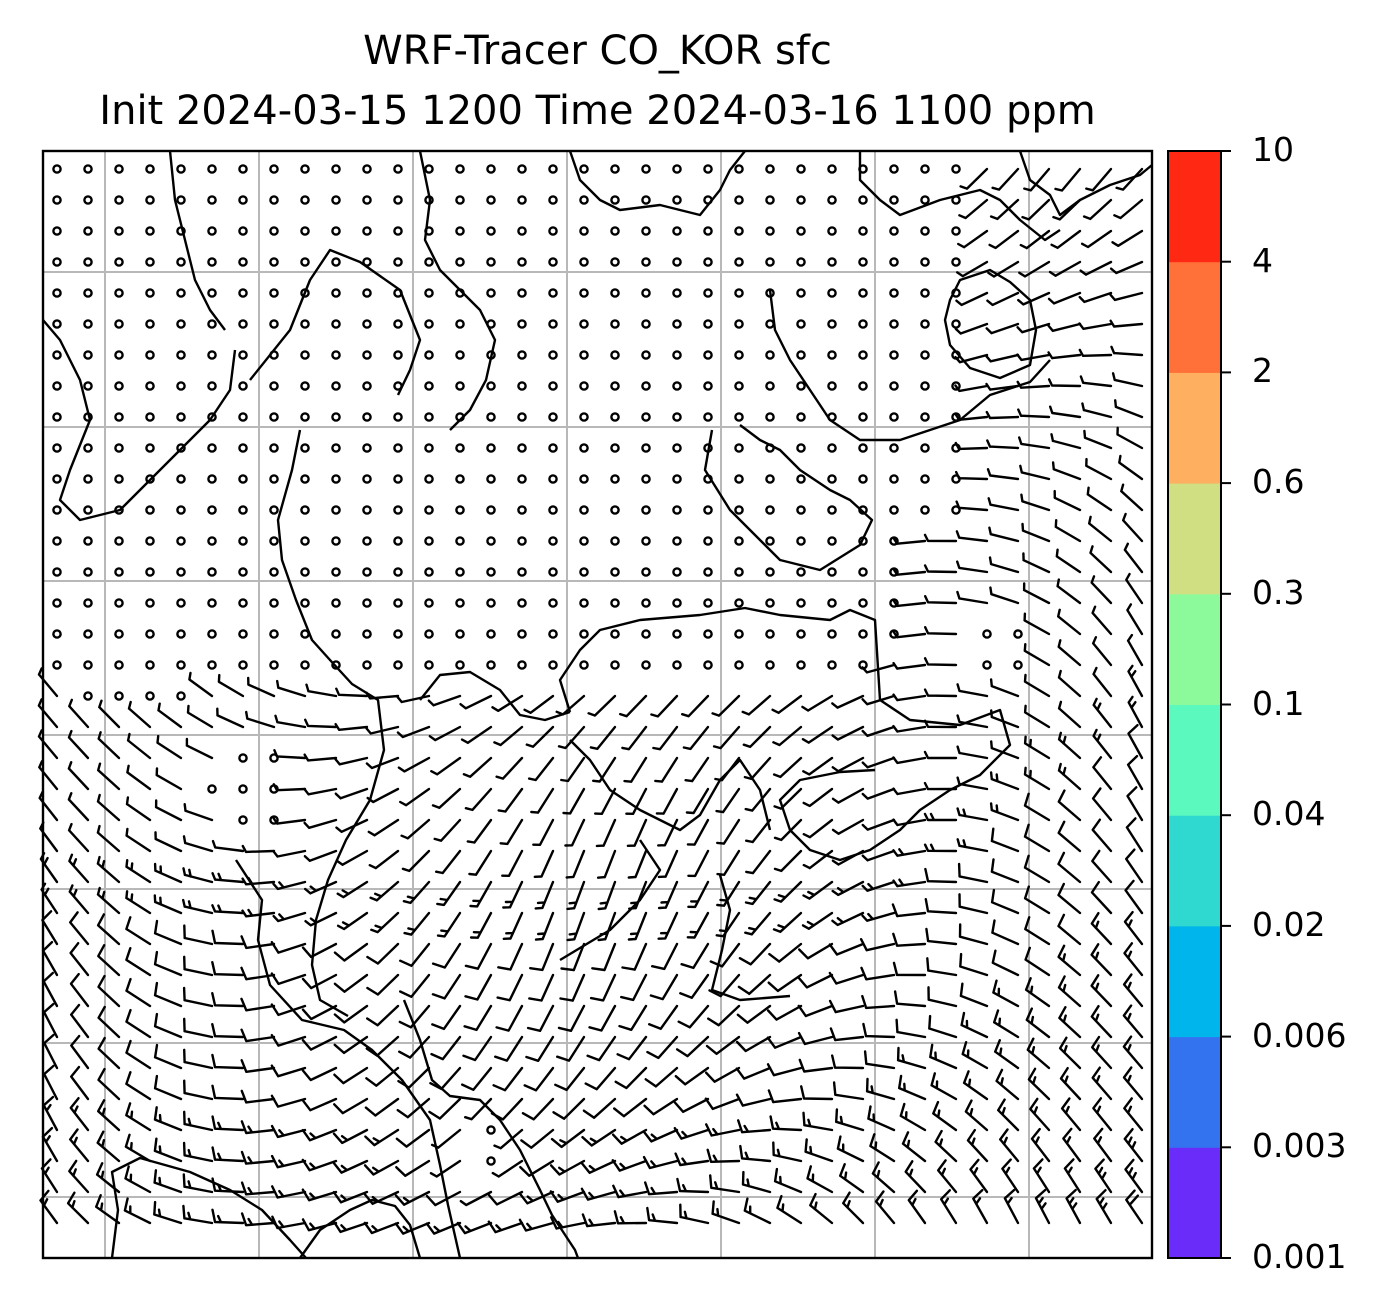 The image size is (1400, 1313). Describe the element at coordinates (1289, 924) in the screenshot. I see `colorbar-tick-label: 0.02` at that location.